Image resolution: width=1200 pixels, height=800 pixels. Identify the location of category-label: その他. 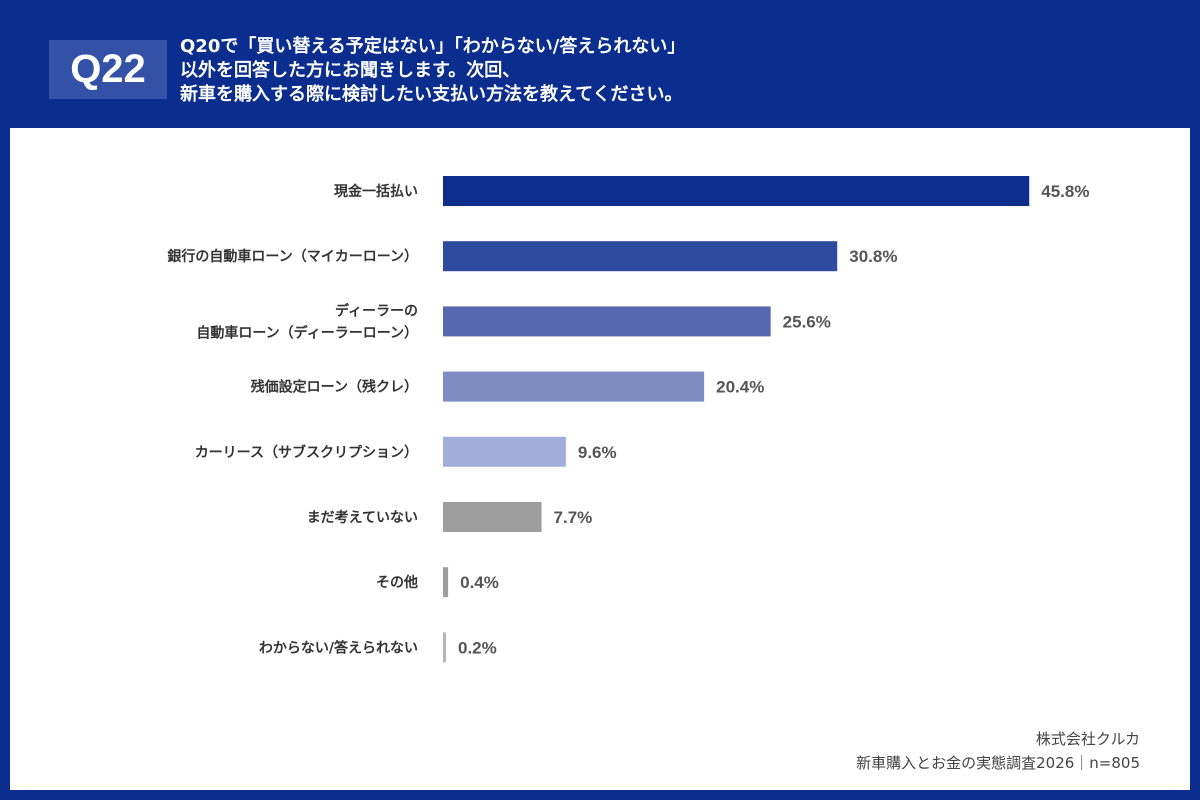
(397, 582).